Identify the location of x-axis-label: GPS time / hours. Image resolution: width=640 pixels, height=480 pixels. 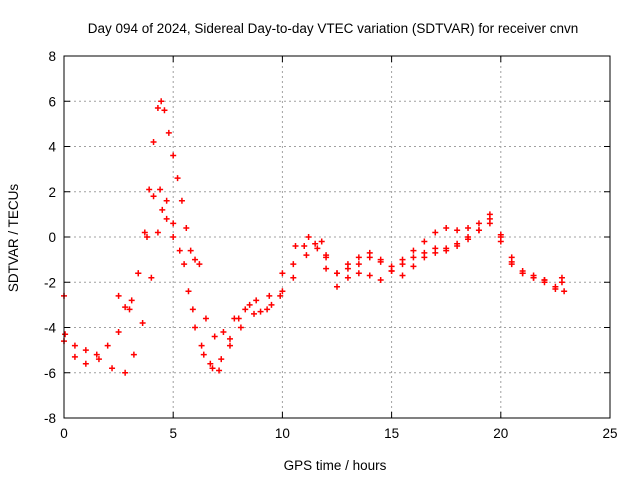
(335, 465).